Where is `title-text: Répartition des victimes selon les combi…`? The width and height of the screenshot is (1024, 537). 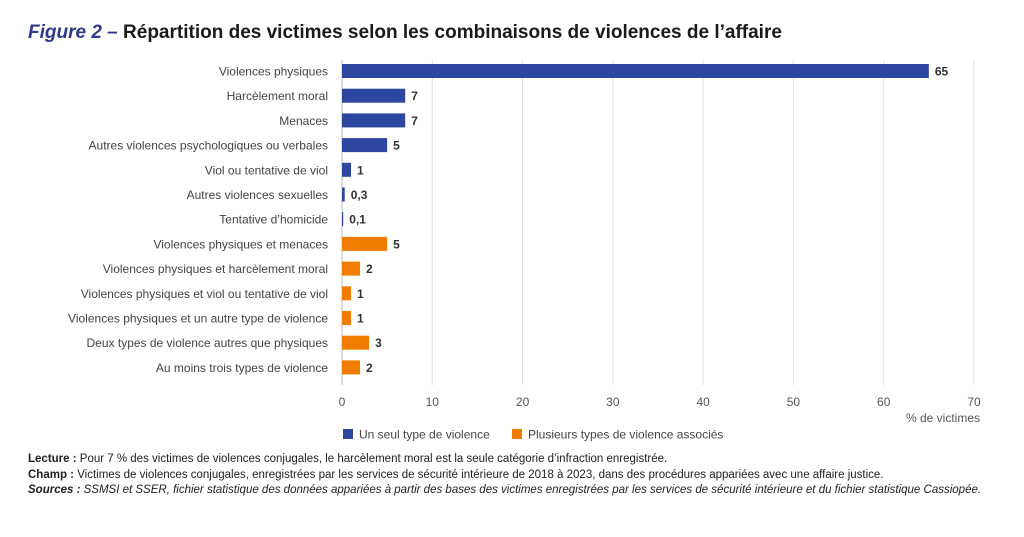
title-text: Répartition des victimes selon les combi… is located at coordinates (452, 32).